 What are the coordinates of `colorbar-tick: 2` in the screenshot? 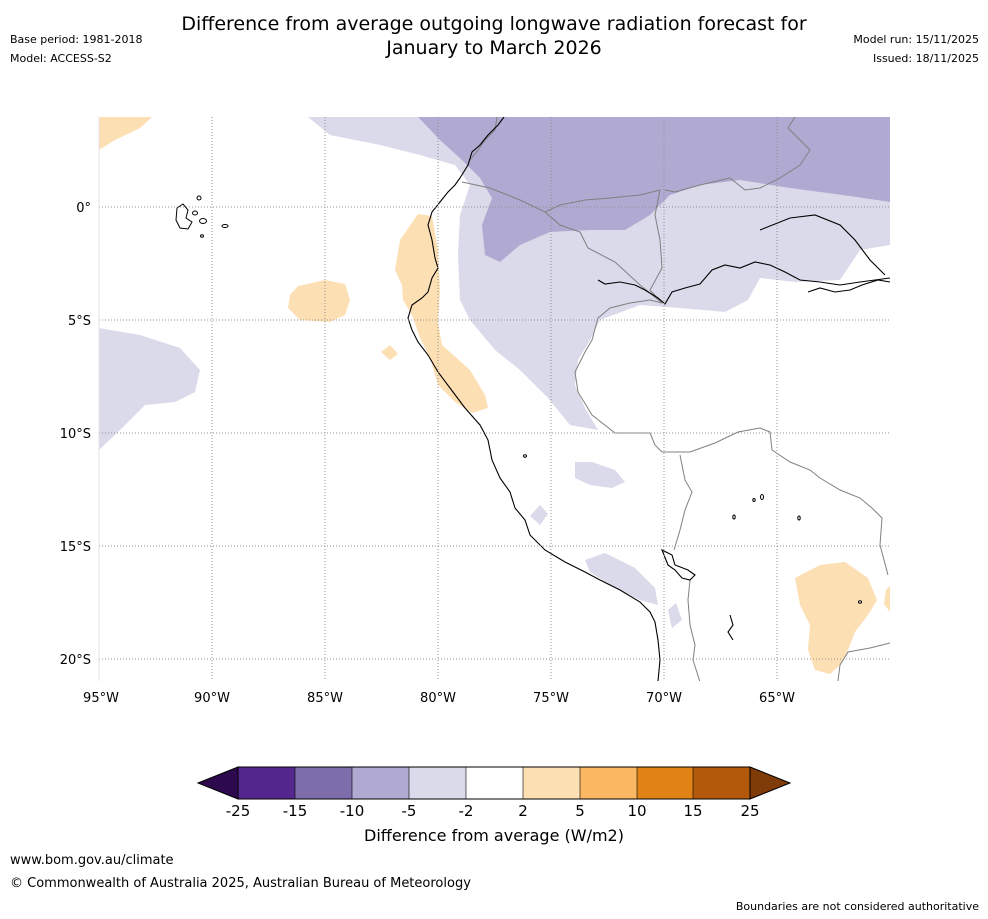 It's located at (523, 811).